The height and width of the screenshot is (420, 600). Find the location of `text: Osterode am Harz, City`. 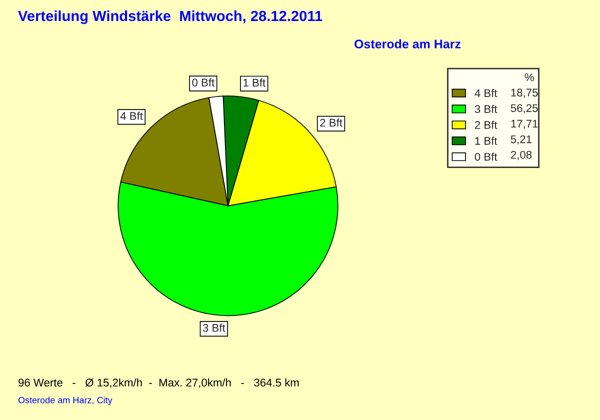

text: Osterode am Harz, City is located at coordinates (65, 401).